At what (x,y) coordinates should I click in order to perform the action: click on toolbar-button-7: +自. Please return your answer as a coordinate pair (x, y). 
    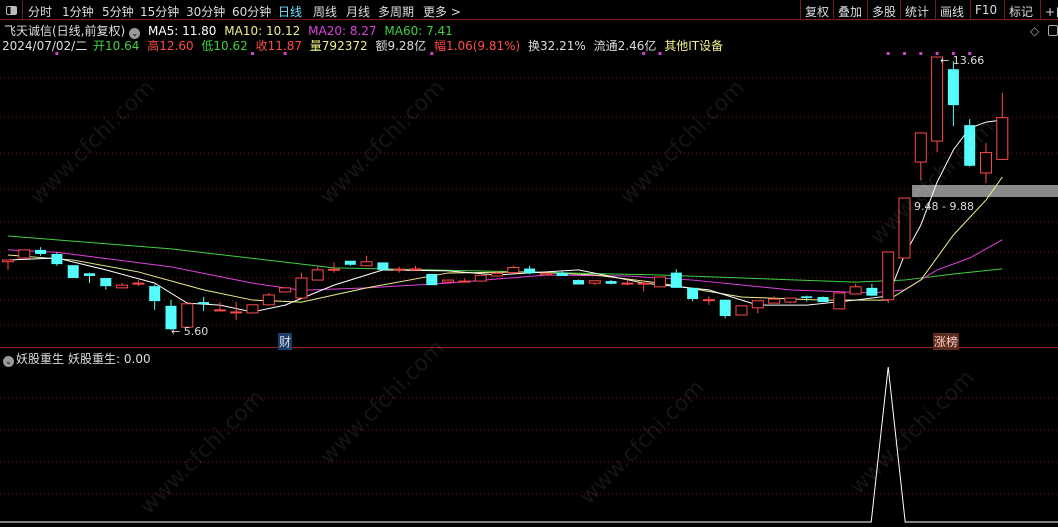
    Looking at the image, I should click on (1049, 10).